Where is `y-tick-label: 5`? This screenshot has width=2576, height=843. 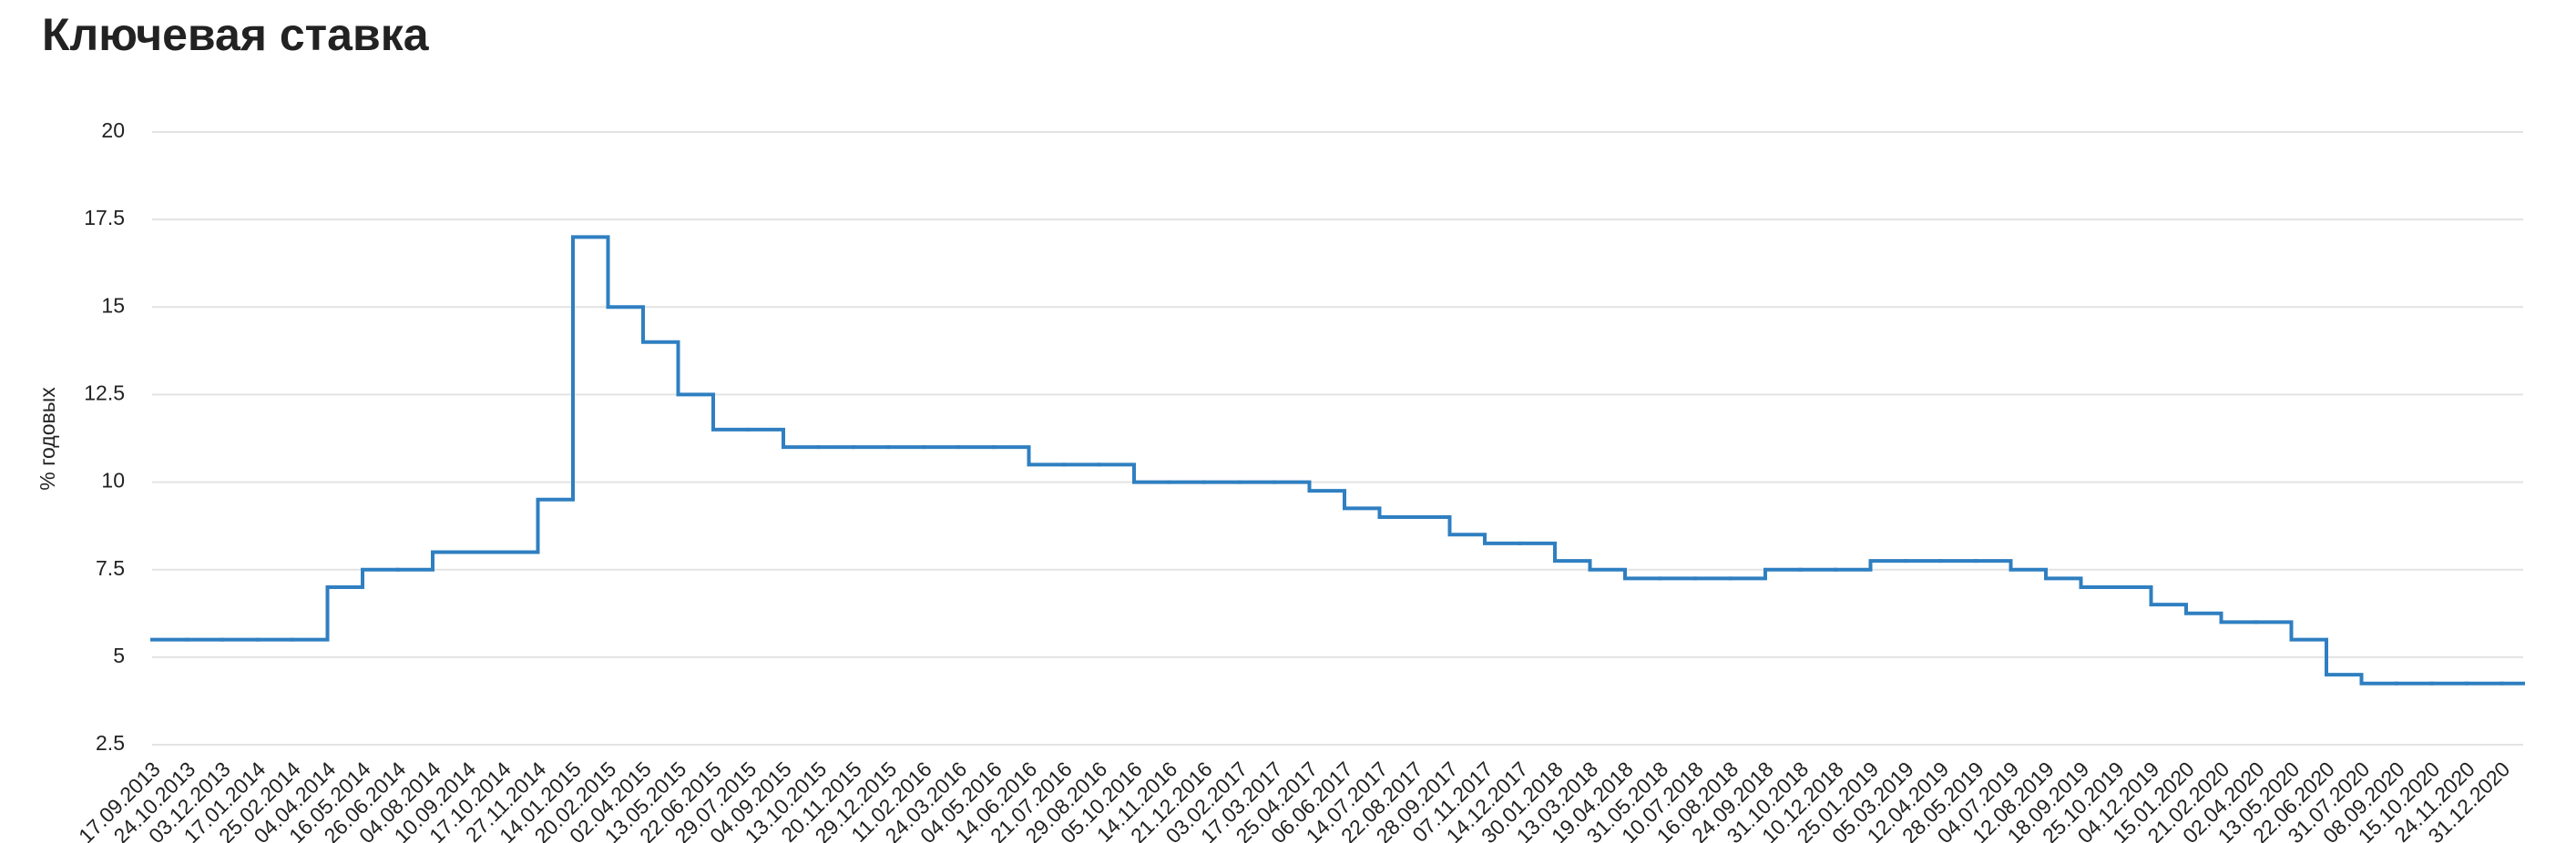
y-tick-label: 5 is located at coordinates (119, 655).